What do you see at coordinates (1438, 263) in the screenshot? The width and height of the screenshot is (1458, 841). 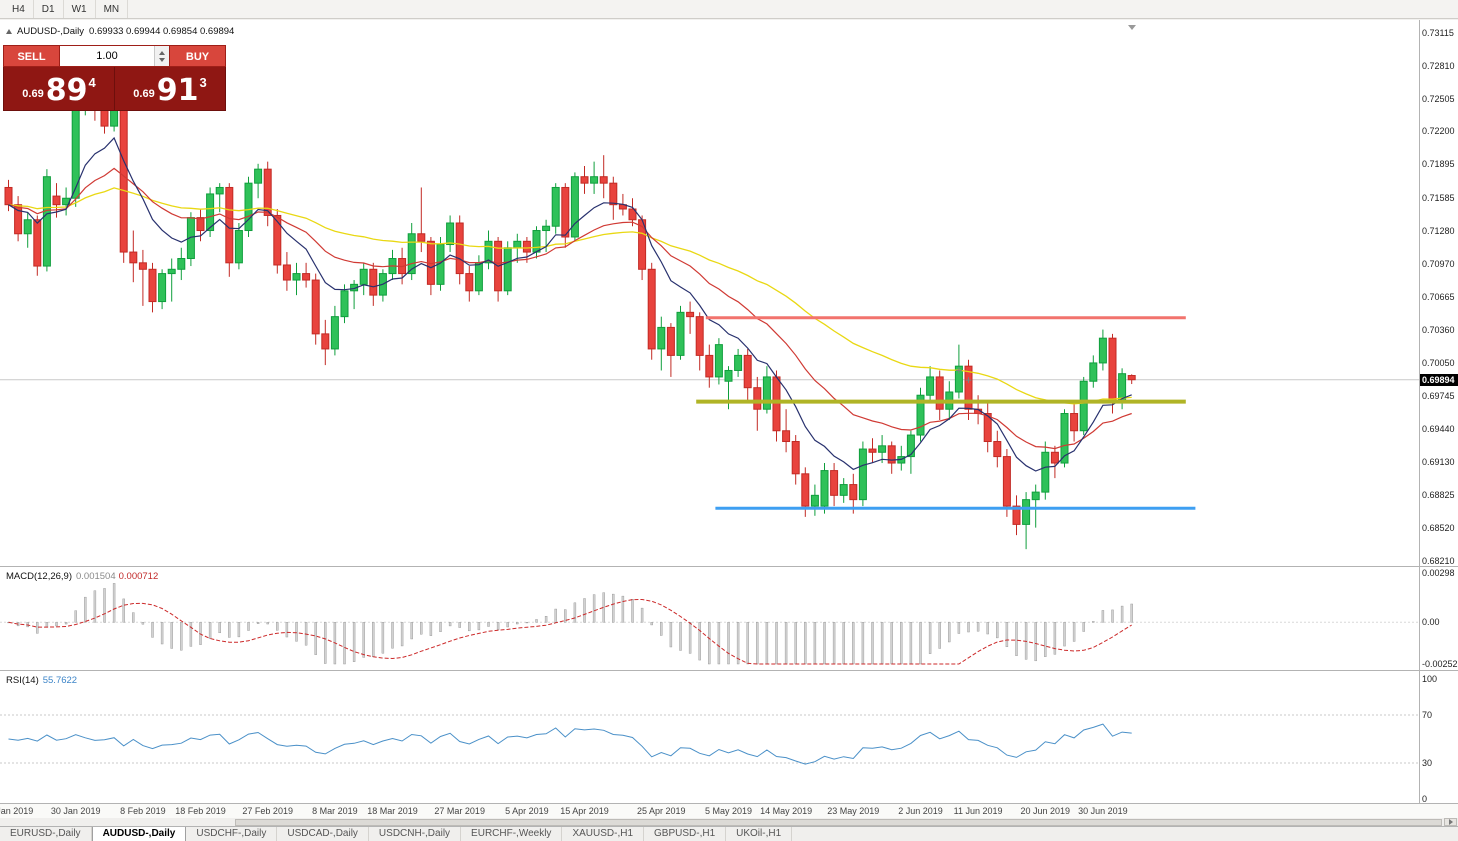 I see `price-axis-label: 0.70970` at bounding box center [1438, 263].